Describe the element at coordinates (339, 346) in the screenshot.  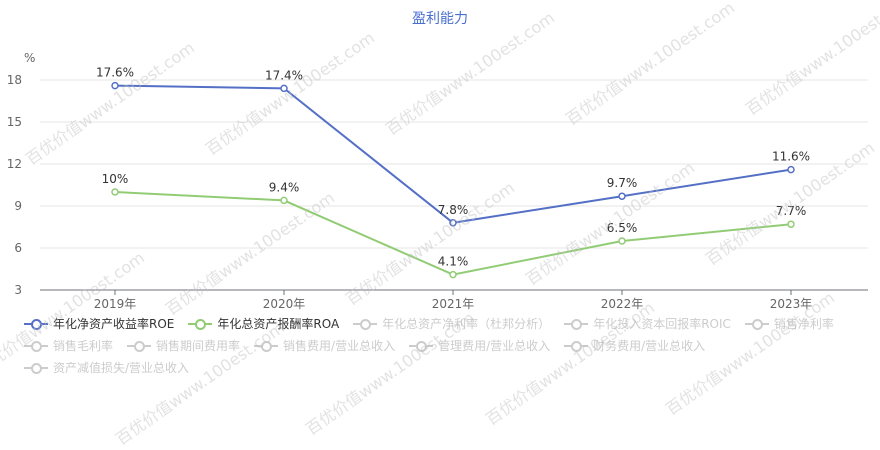
I see `legend-label: 销售费用/营业总收入` at that location.